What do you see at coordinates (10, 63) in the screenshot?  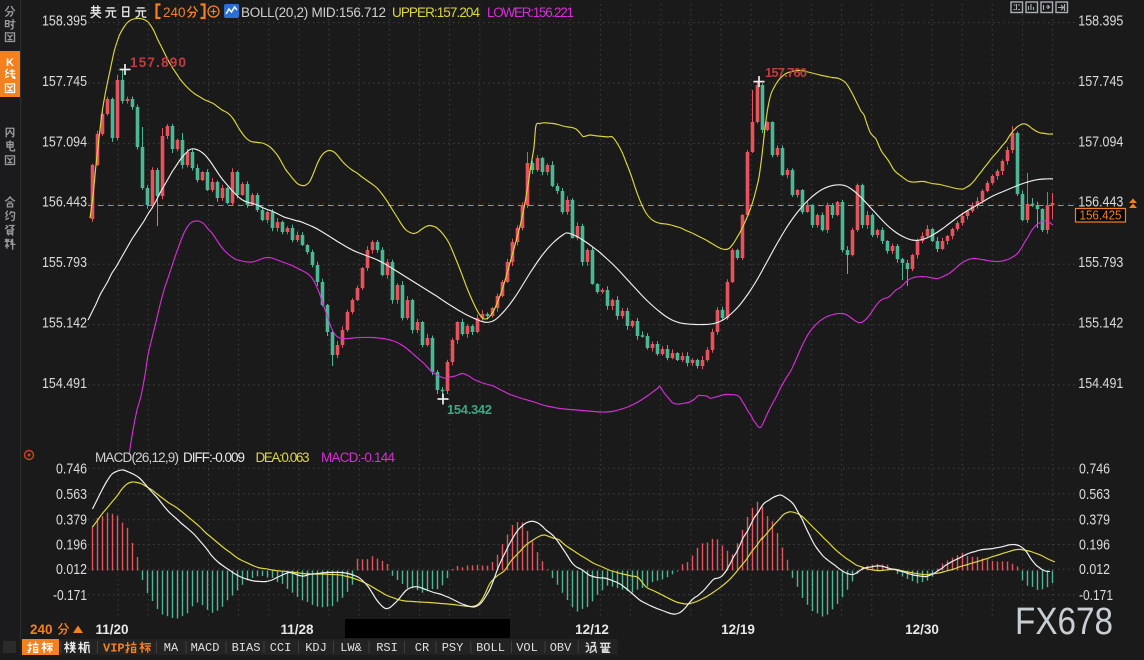 I see `svg-text: K` at bounding box center [10, 63].